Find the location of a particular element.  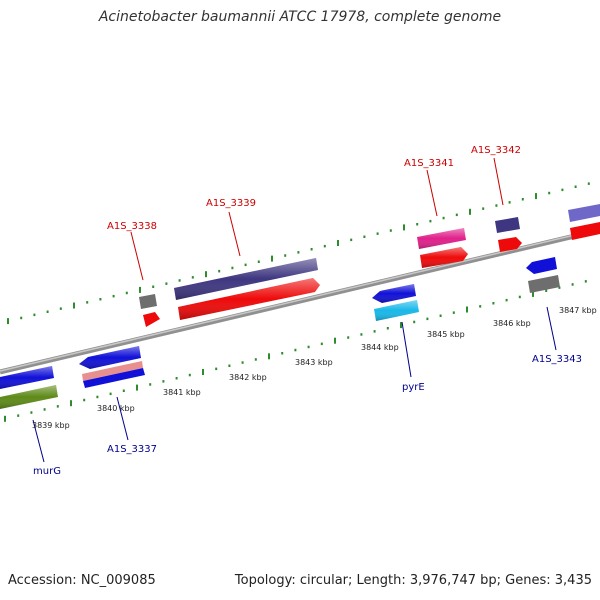

gene-label-A1S_3342: A1S_3342 is located at coordinates (496, 150).